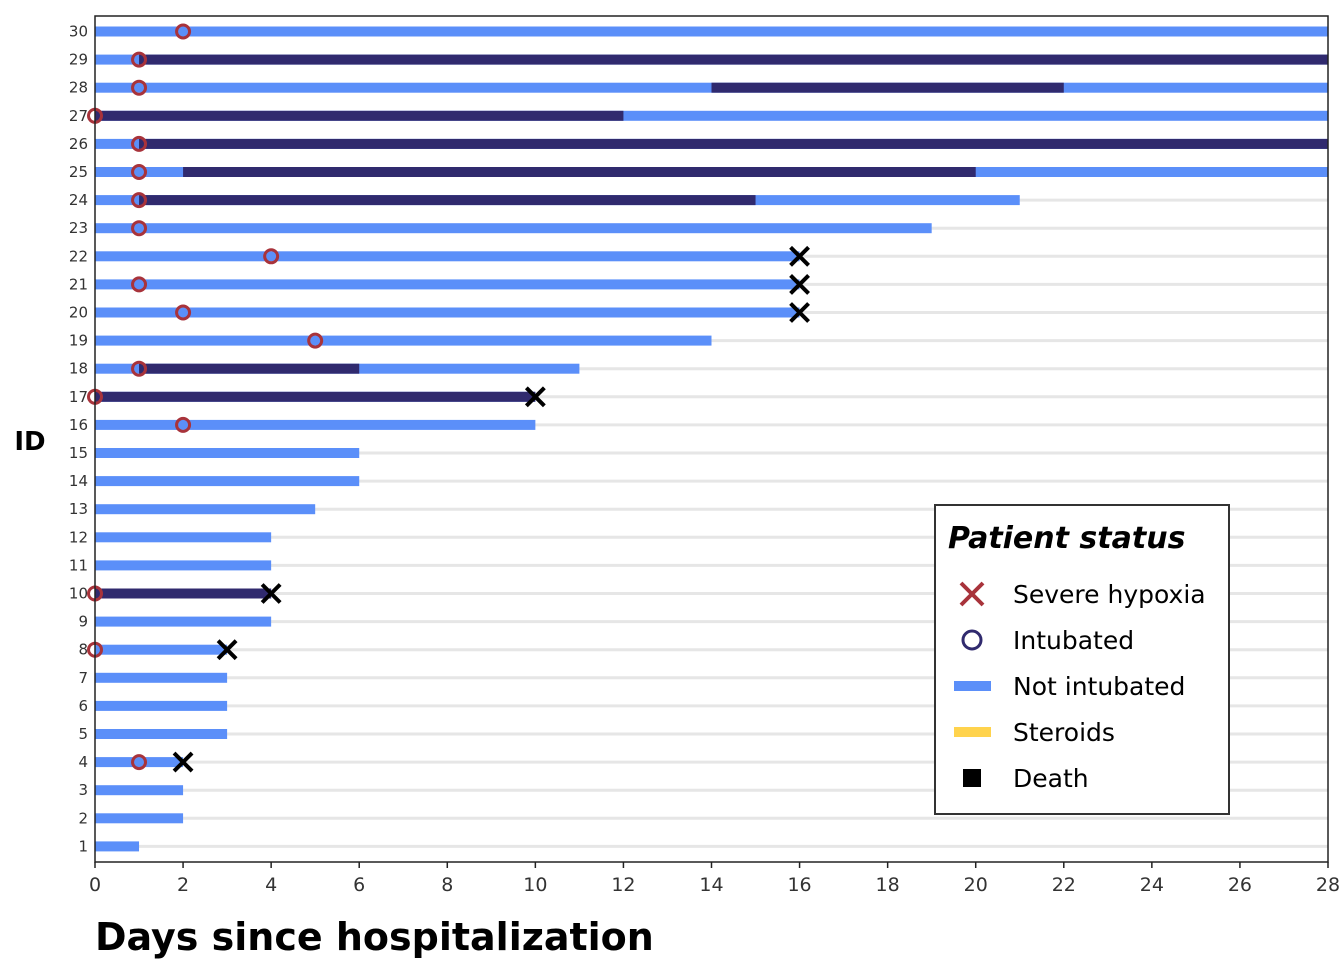  Describe the element at coordinates (1026, 778) in the screenshot. I see `legend-item-death: Death` at that location.